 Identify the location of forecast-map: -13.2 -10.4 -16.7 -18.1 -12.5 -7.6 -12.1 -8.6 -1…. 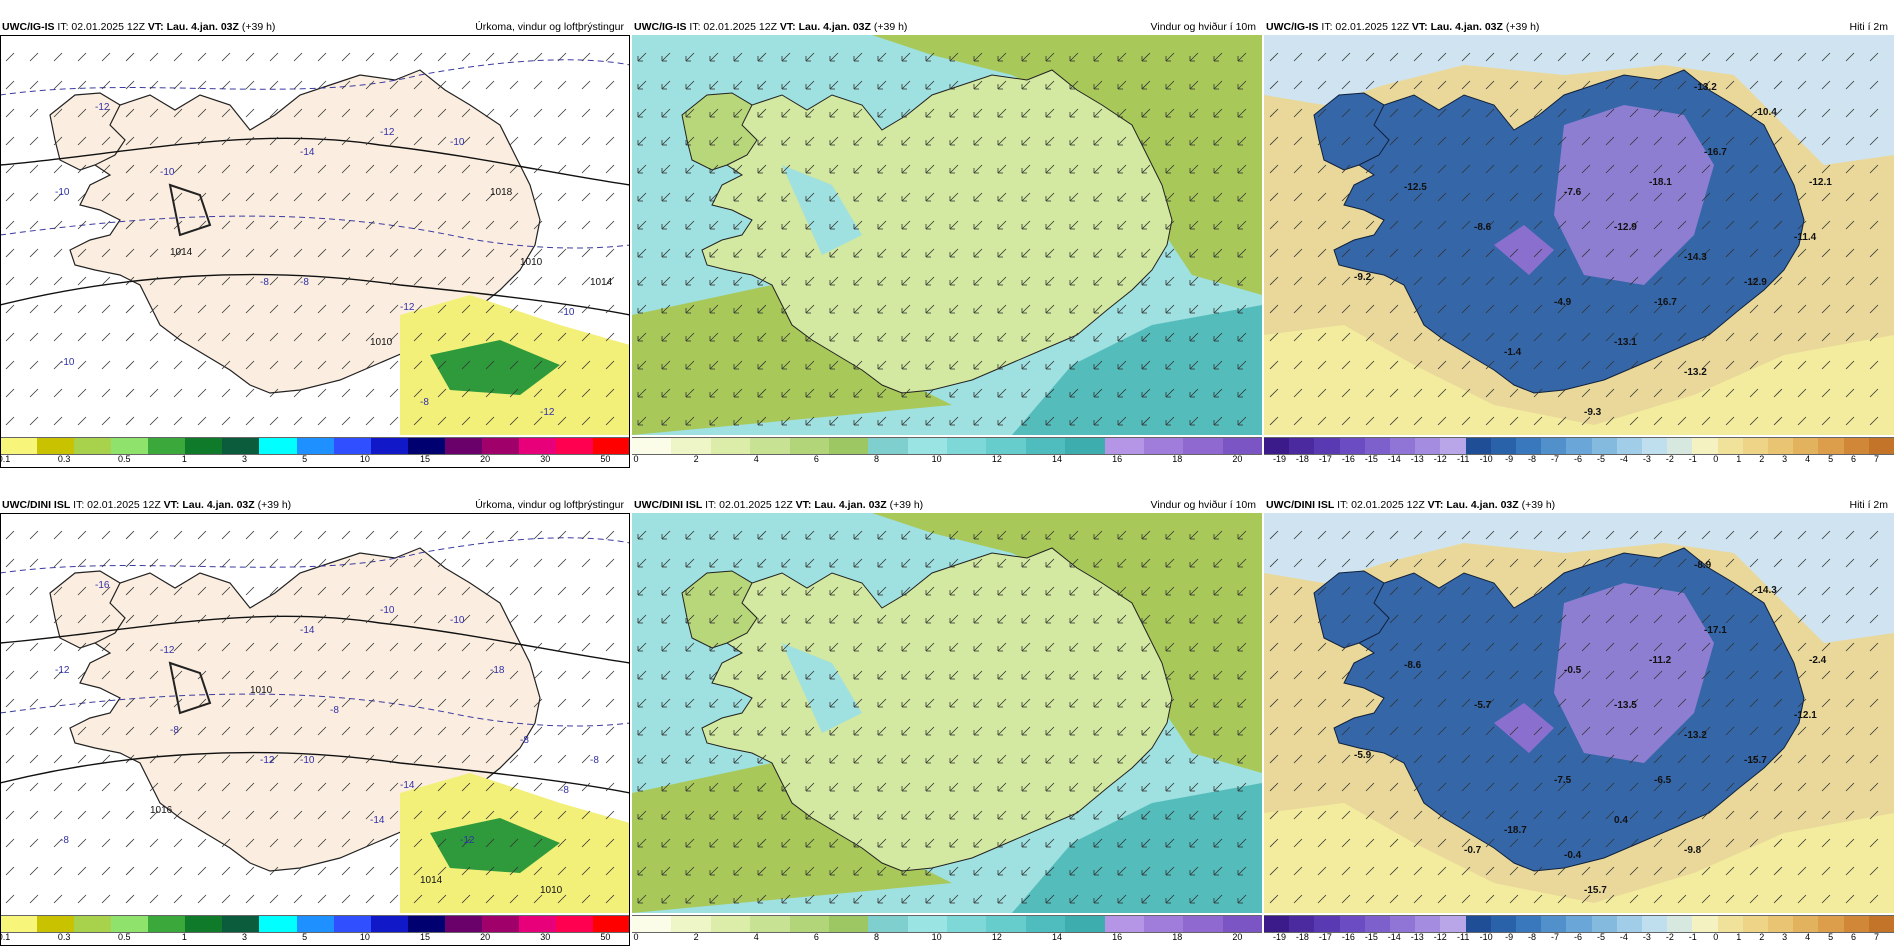
(1579, 235).